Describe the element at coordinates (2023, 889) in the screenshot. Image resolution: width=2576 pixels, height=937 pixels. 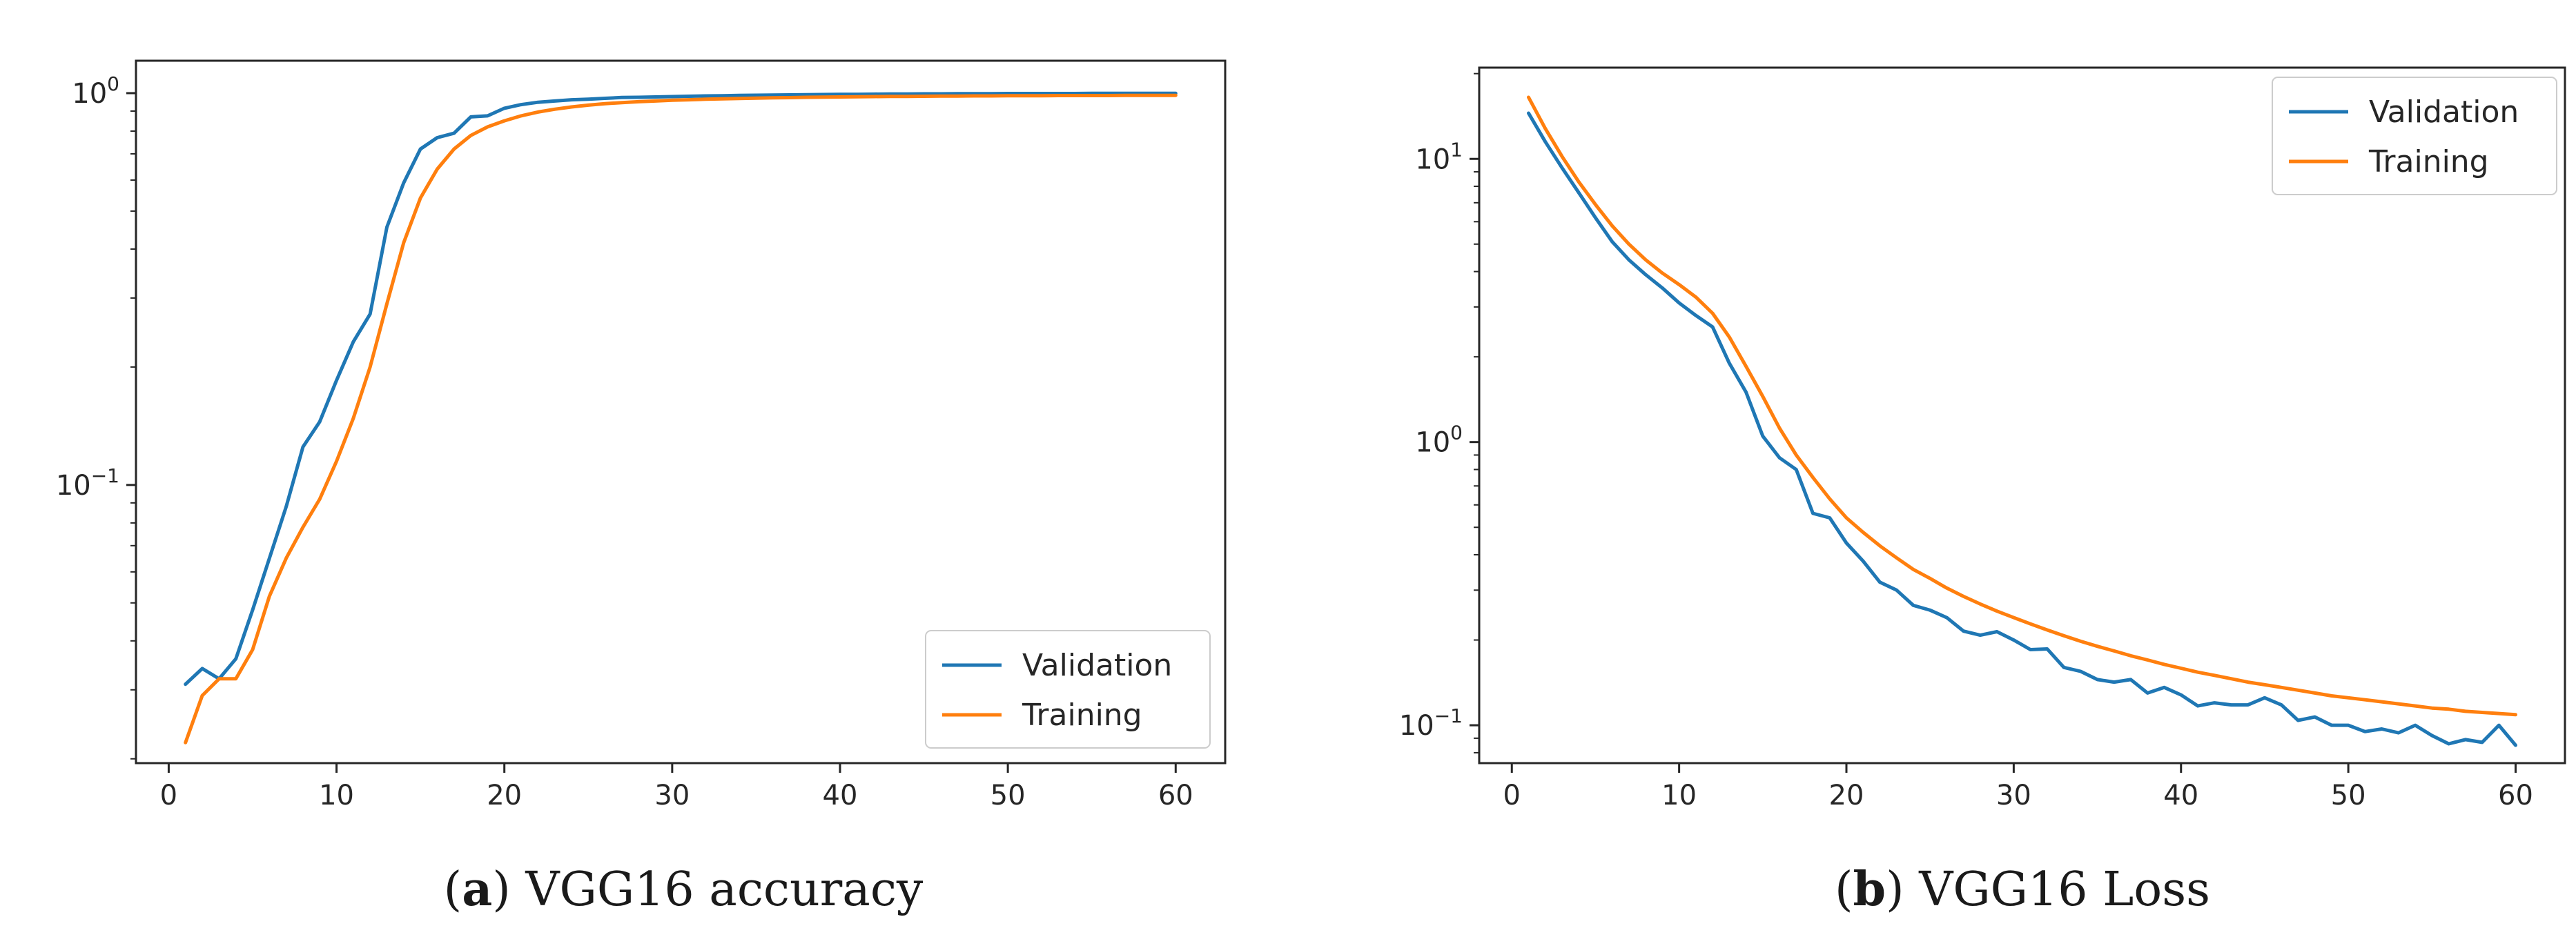
I see `chart-caption: (b) VGG16 Loss` at that location.